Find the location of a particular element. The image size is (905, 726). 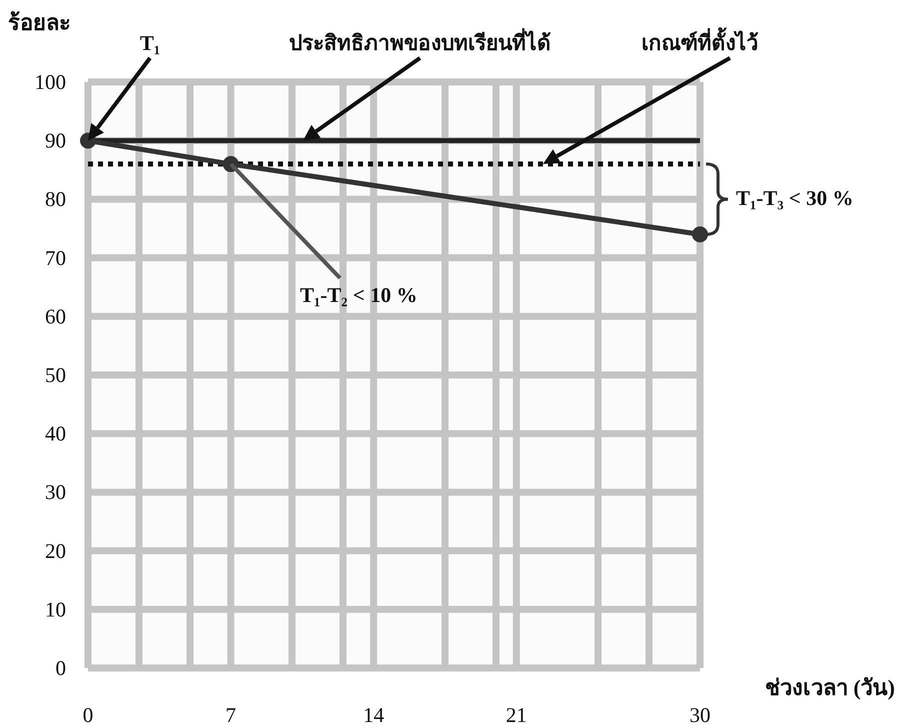

y-tick-label: 0 is located at coordinates (61, 668).